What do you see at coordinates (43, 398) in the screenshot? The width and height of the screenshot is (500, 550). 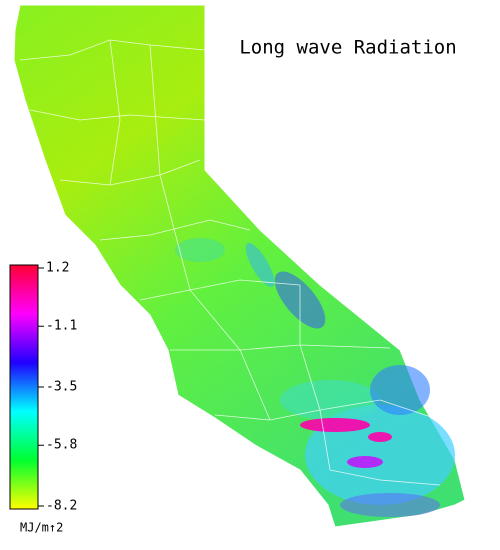 I see `colorbar: MJ/m↑2 1.2 -1.1 -3.5 -5.8 -8.2` at bounding box center [43, 398].